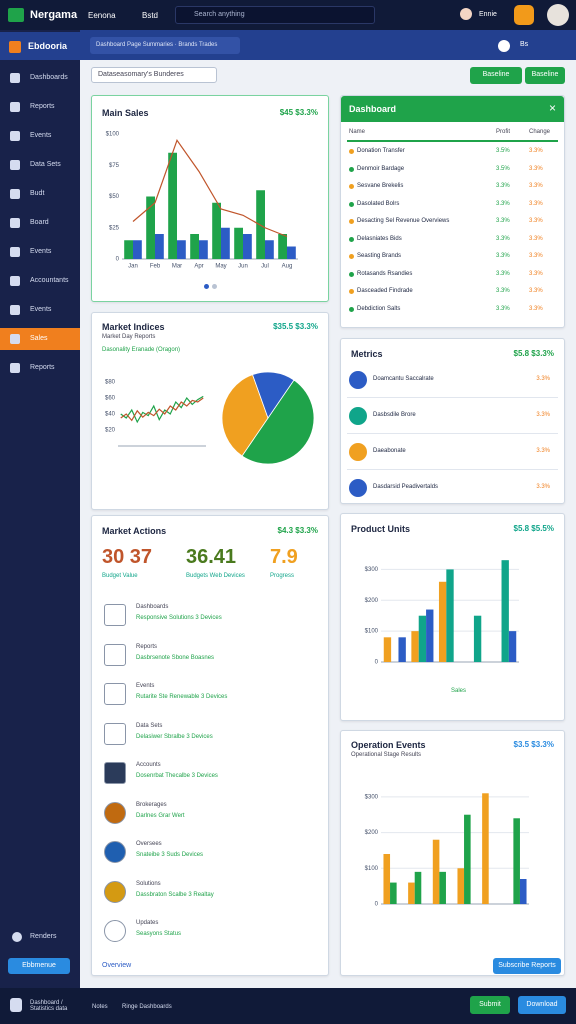 The height and width of the screenshot is (1024, 576). What do you see at coordinates (40, 165) in the screenshot?
I see `sidebar-item: Data Sets` at bounding box center [40, 165].